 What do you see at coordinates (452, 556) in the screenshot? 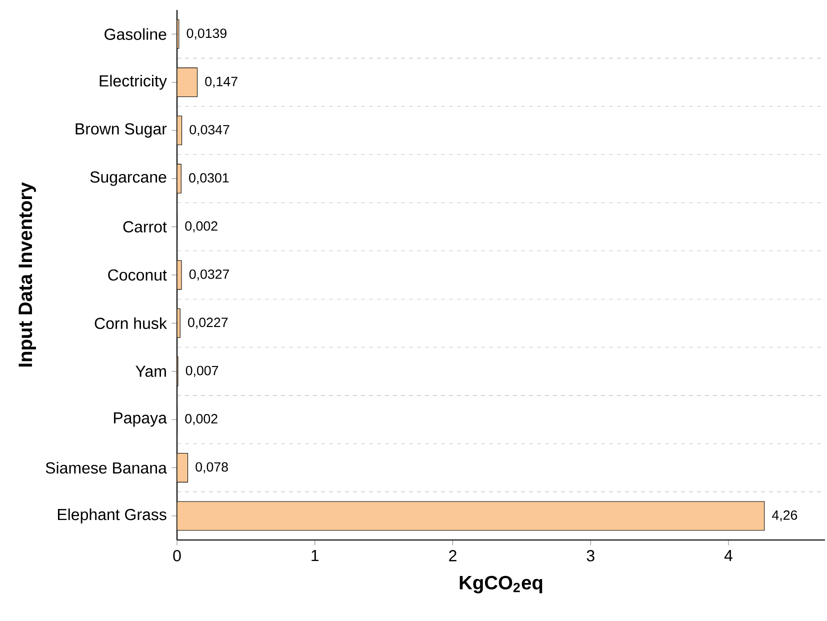
I see `x-tick-label: 2` at bounding box center [452, 556].